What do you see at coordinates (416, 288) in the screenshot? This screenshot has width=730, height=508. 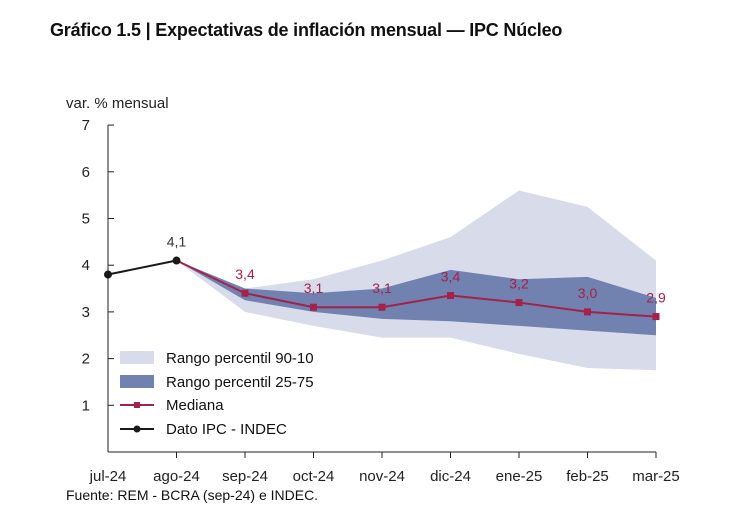 I see `series-line-mediana` at bounding box center [416, 288].